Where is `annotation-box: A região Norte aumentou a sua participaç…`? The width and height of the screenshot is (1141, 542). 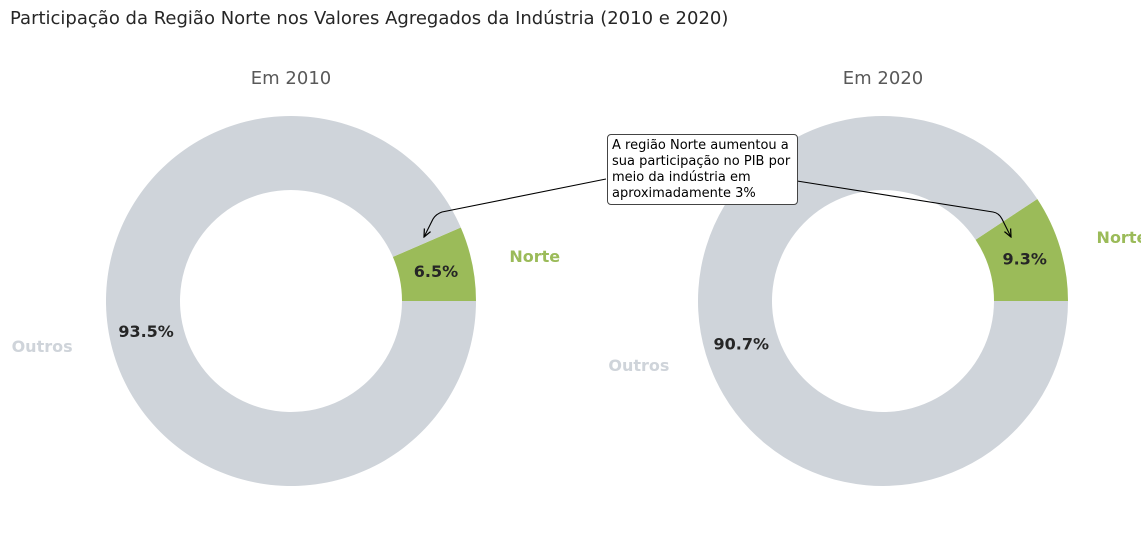 annotation-box: A região Norte aumentou a sua participaç… is located at coordinates (702, 169).